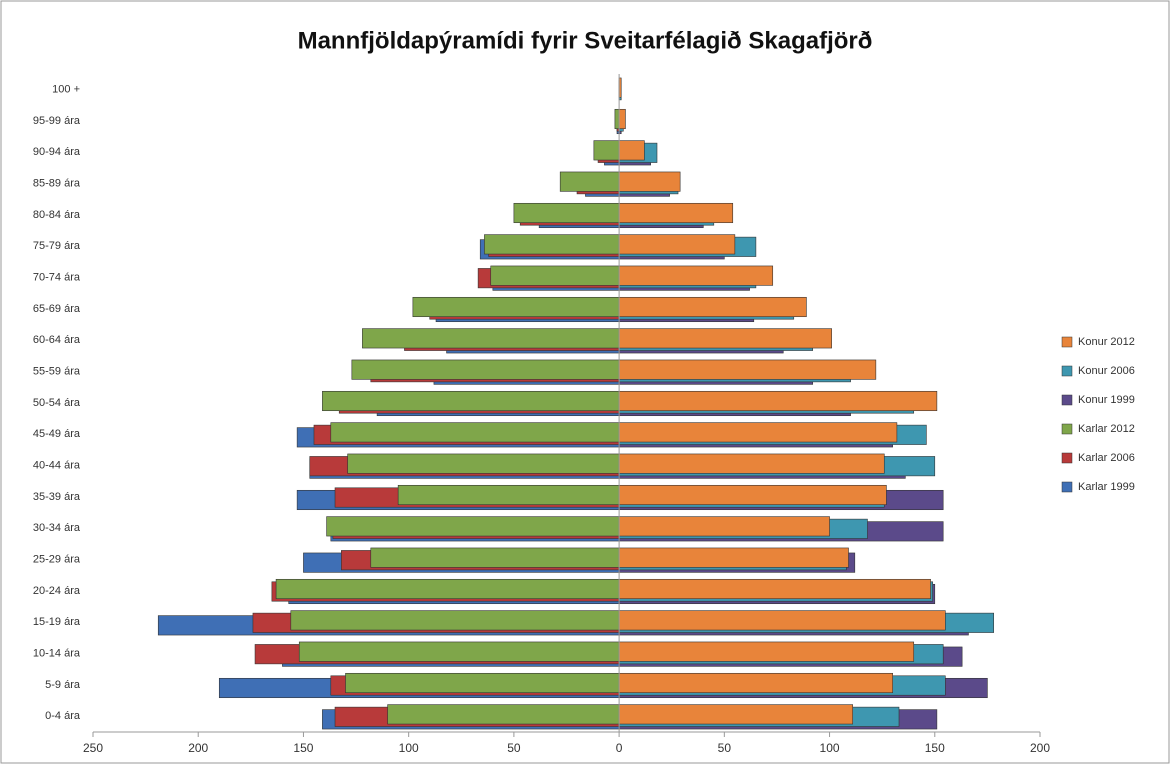  I want to click on y-tick-label: 50-54 ára, so click(57, 403).